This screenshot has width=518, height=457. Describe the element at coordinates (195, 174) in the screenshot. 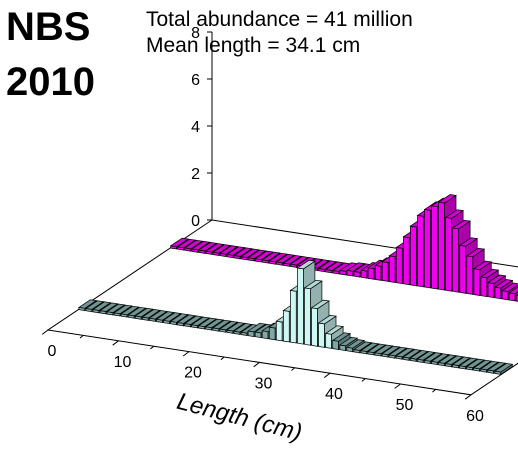

I see `y-tick-label: 2` at that location.